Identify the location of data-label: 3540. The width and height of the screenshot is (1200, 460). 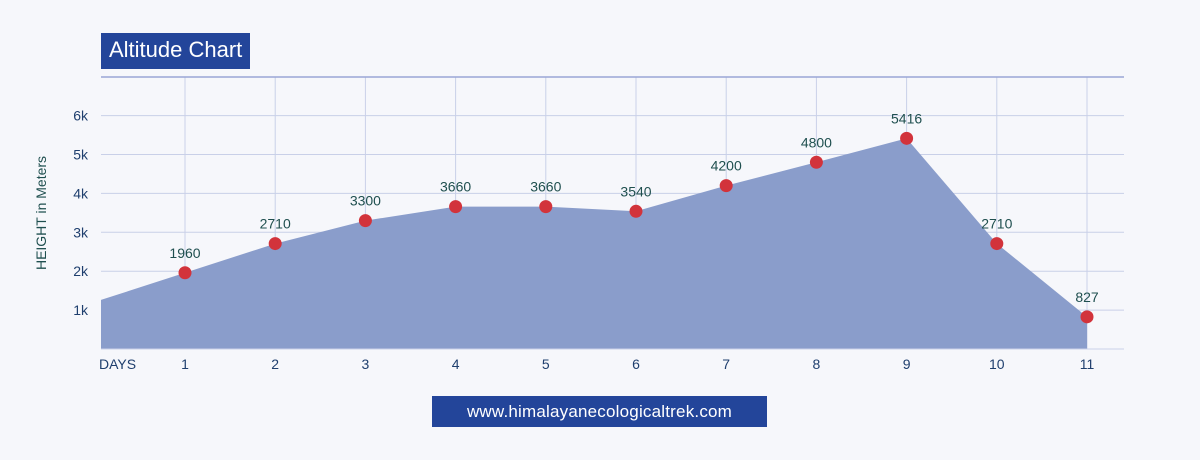
(635, 191).